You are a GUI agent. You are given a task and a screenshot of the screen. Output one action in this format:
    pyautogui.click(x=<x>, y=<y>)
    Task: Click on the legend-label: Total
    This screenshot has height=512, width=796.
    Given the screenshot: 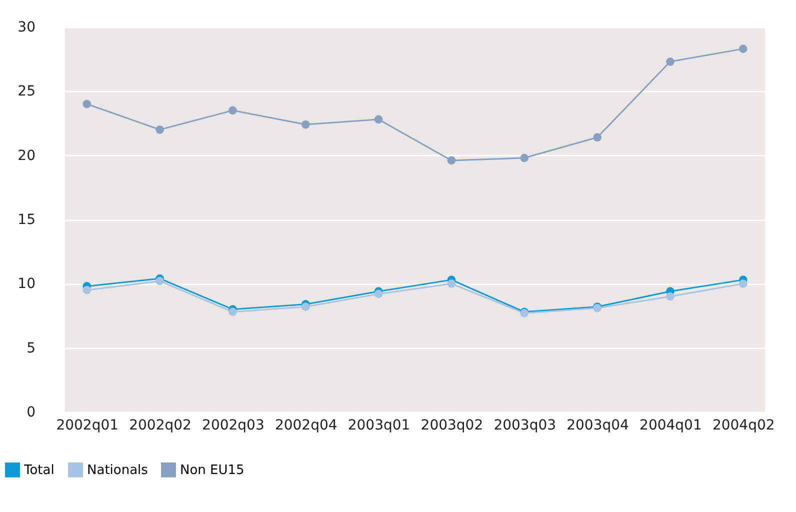 What is the action you would take?
    pyautogui.click(x=38, y=470)
    